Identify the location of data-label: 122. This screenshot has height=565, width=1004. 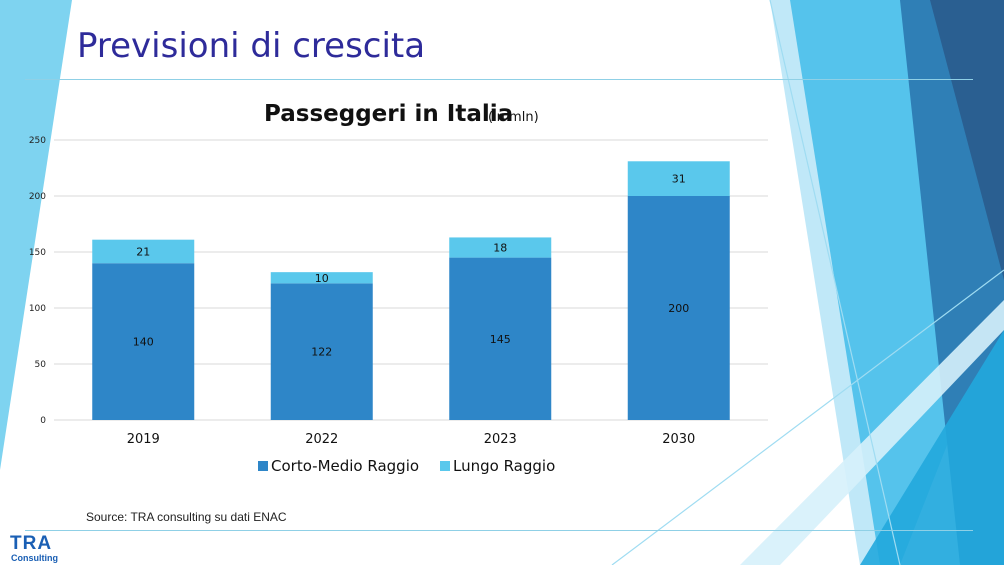
(321, 352).